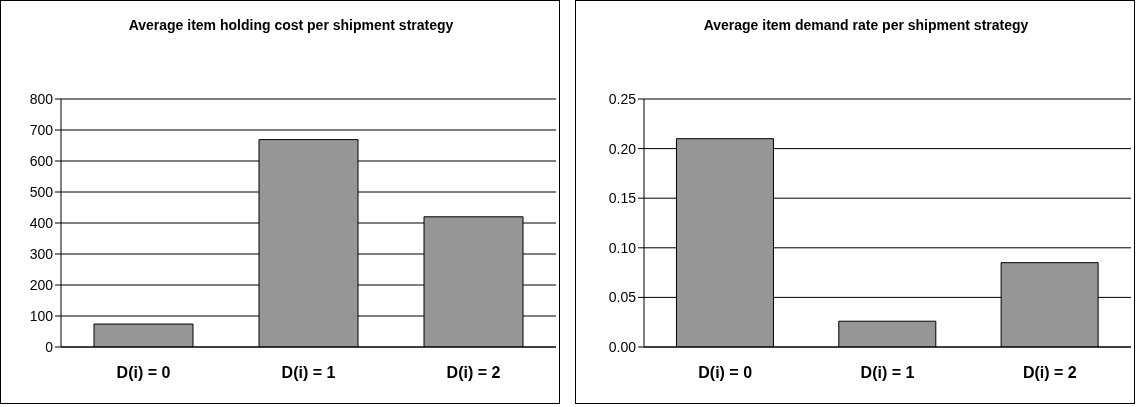  Describe the element at coordinates (41, 129) in the screenshot. I see `y-tick-label: 700` at that location.